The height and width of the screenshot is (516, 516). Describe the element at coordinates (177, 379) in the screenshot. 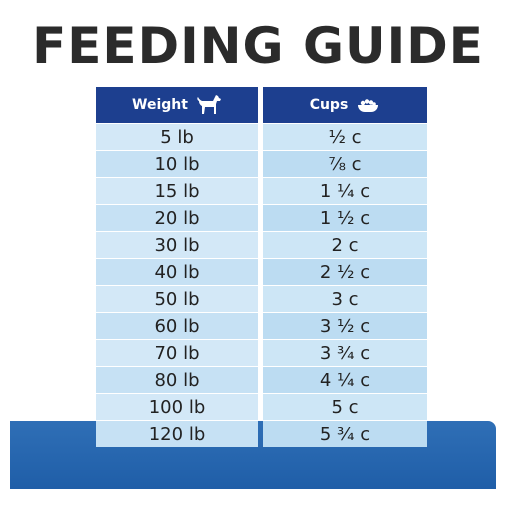

I see `weight-cell: 80 lb` at that location.